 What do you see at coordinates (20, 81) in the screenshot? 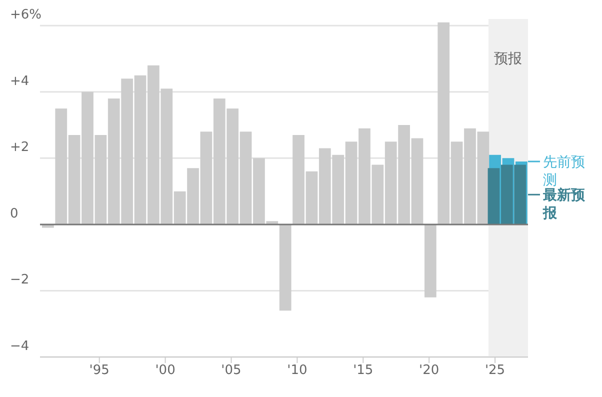
I see `y-tick-label: +4` at bounding box center [20, 81].